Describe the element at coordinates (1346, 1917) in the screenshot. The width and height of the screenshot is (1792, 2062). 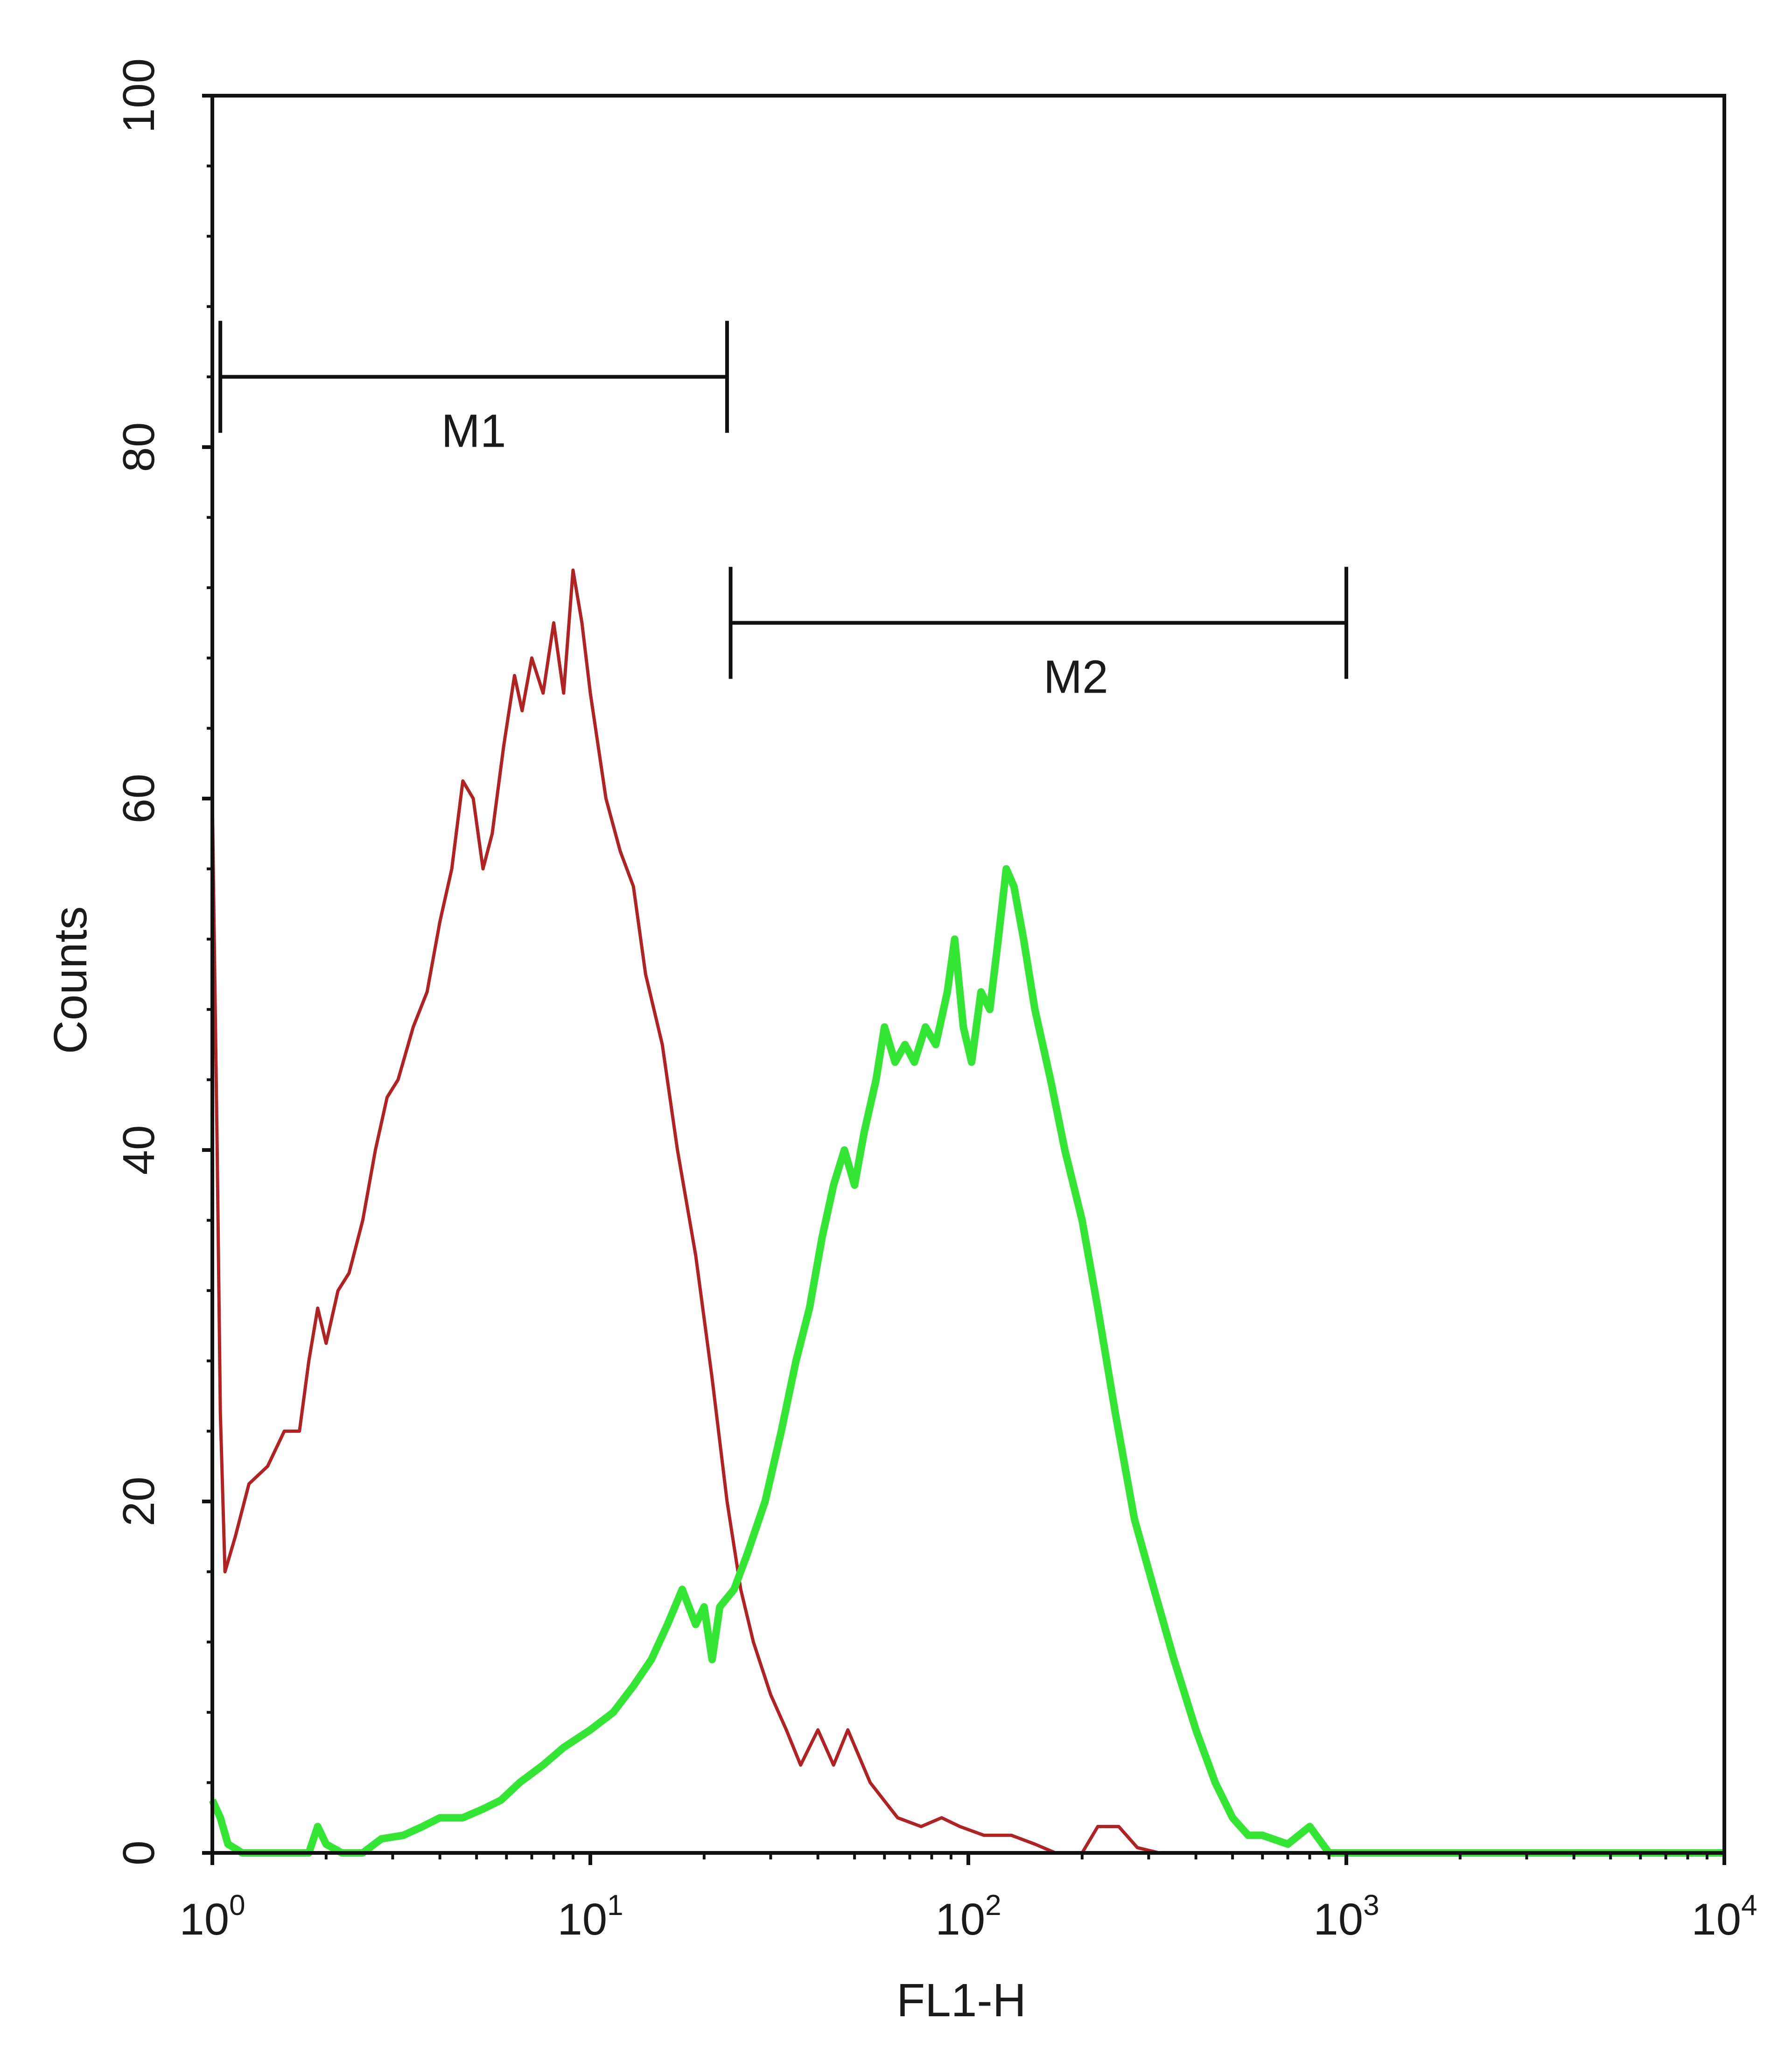
I see `x-tick-label: 10³` at that location.